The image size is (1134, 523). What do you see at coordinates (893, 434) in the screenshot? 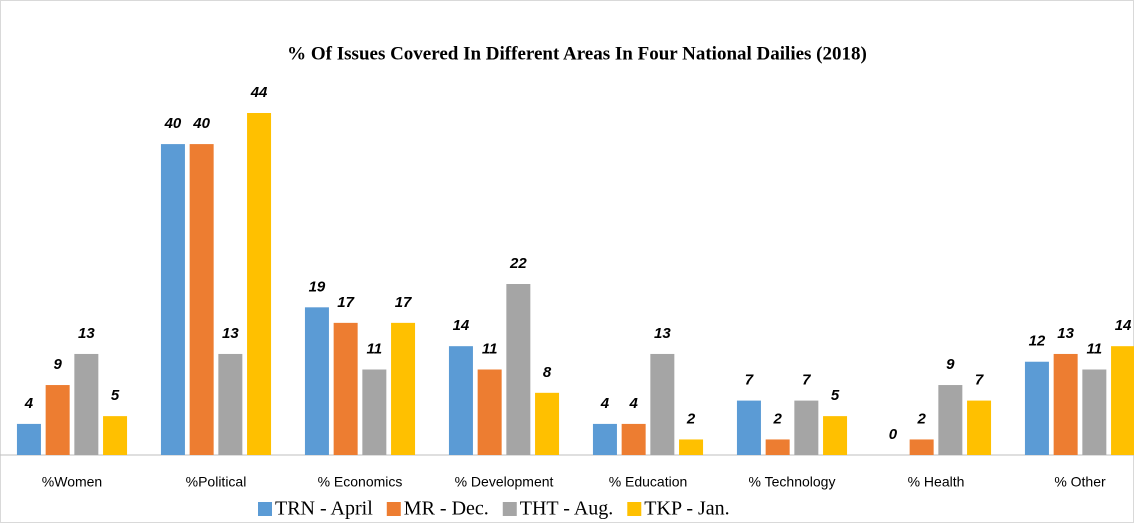
I see `data-label: 0` at bounding box center [893, 434].